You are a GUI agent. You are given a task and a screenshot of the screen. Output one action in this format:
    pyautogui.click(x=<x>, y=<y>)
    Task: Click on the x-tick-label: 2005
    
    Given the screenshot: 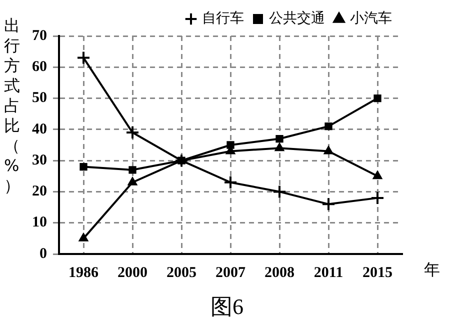 What is the action you would take?
    pyautogui.click(x=181, y=272)
    